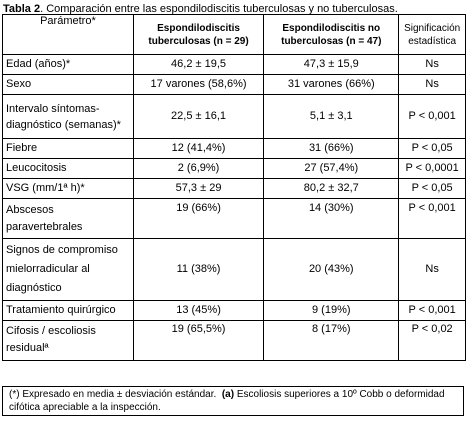  What do you see at coordinates (198, 116) in the screenshot?
I see `cell-tb: 22,5 ± 16,1` at bounding box center [198, 116].